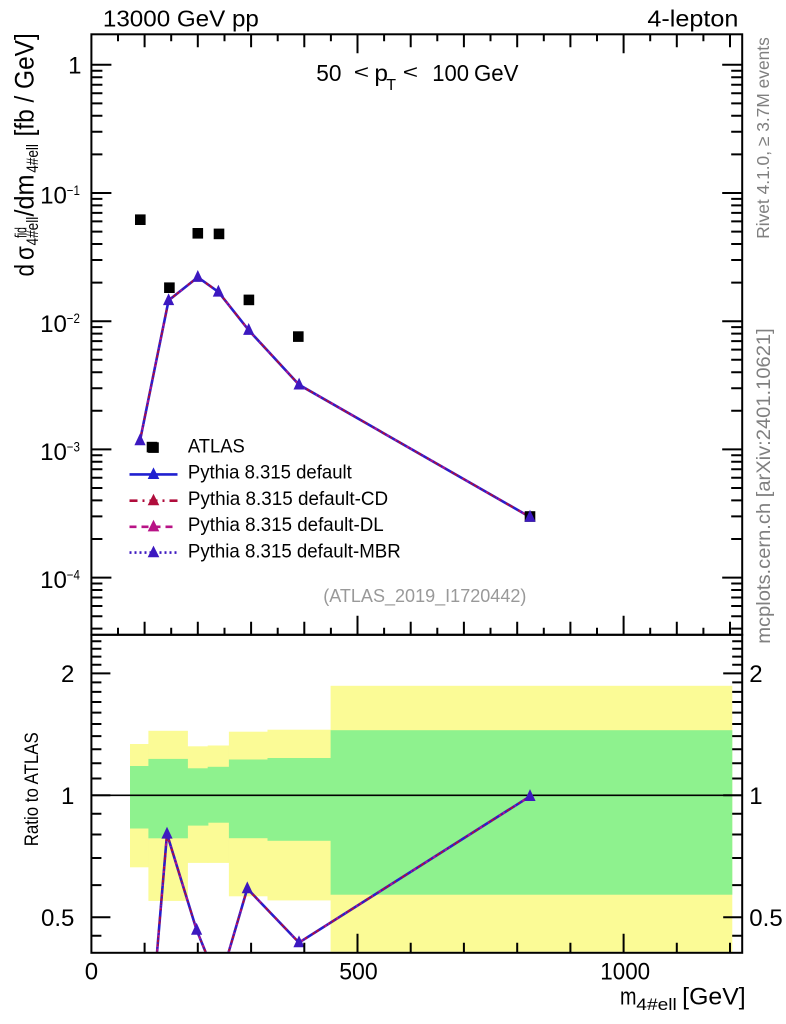 Image resolution: width=786 pixels, height=1024 pixels. I want to click on svg-text: −4, so click(74, 575).